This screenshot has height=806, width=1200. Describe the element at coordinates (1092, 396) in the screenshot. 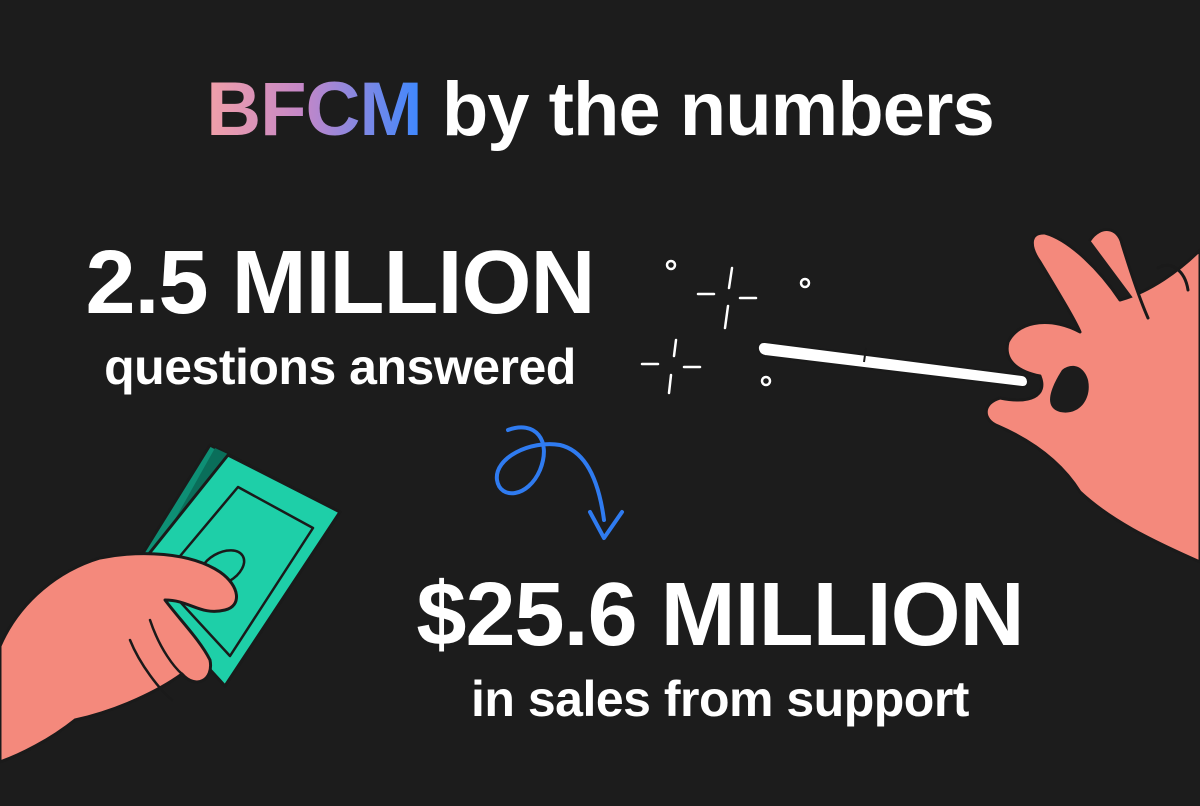

I see `hand-holding-wand-icon` at that location.